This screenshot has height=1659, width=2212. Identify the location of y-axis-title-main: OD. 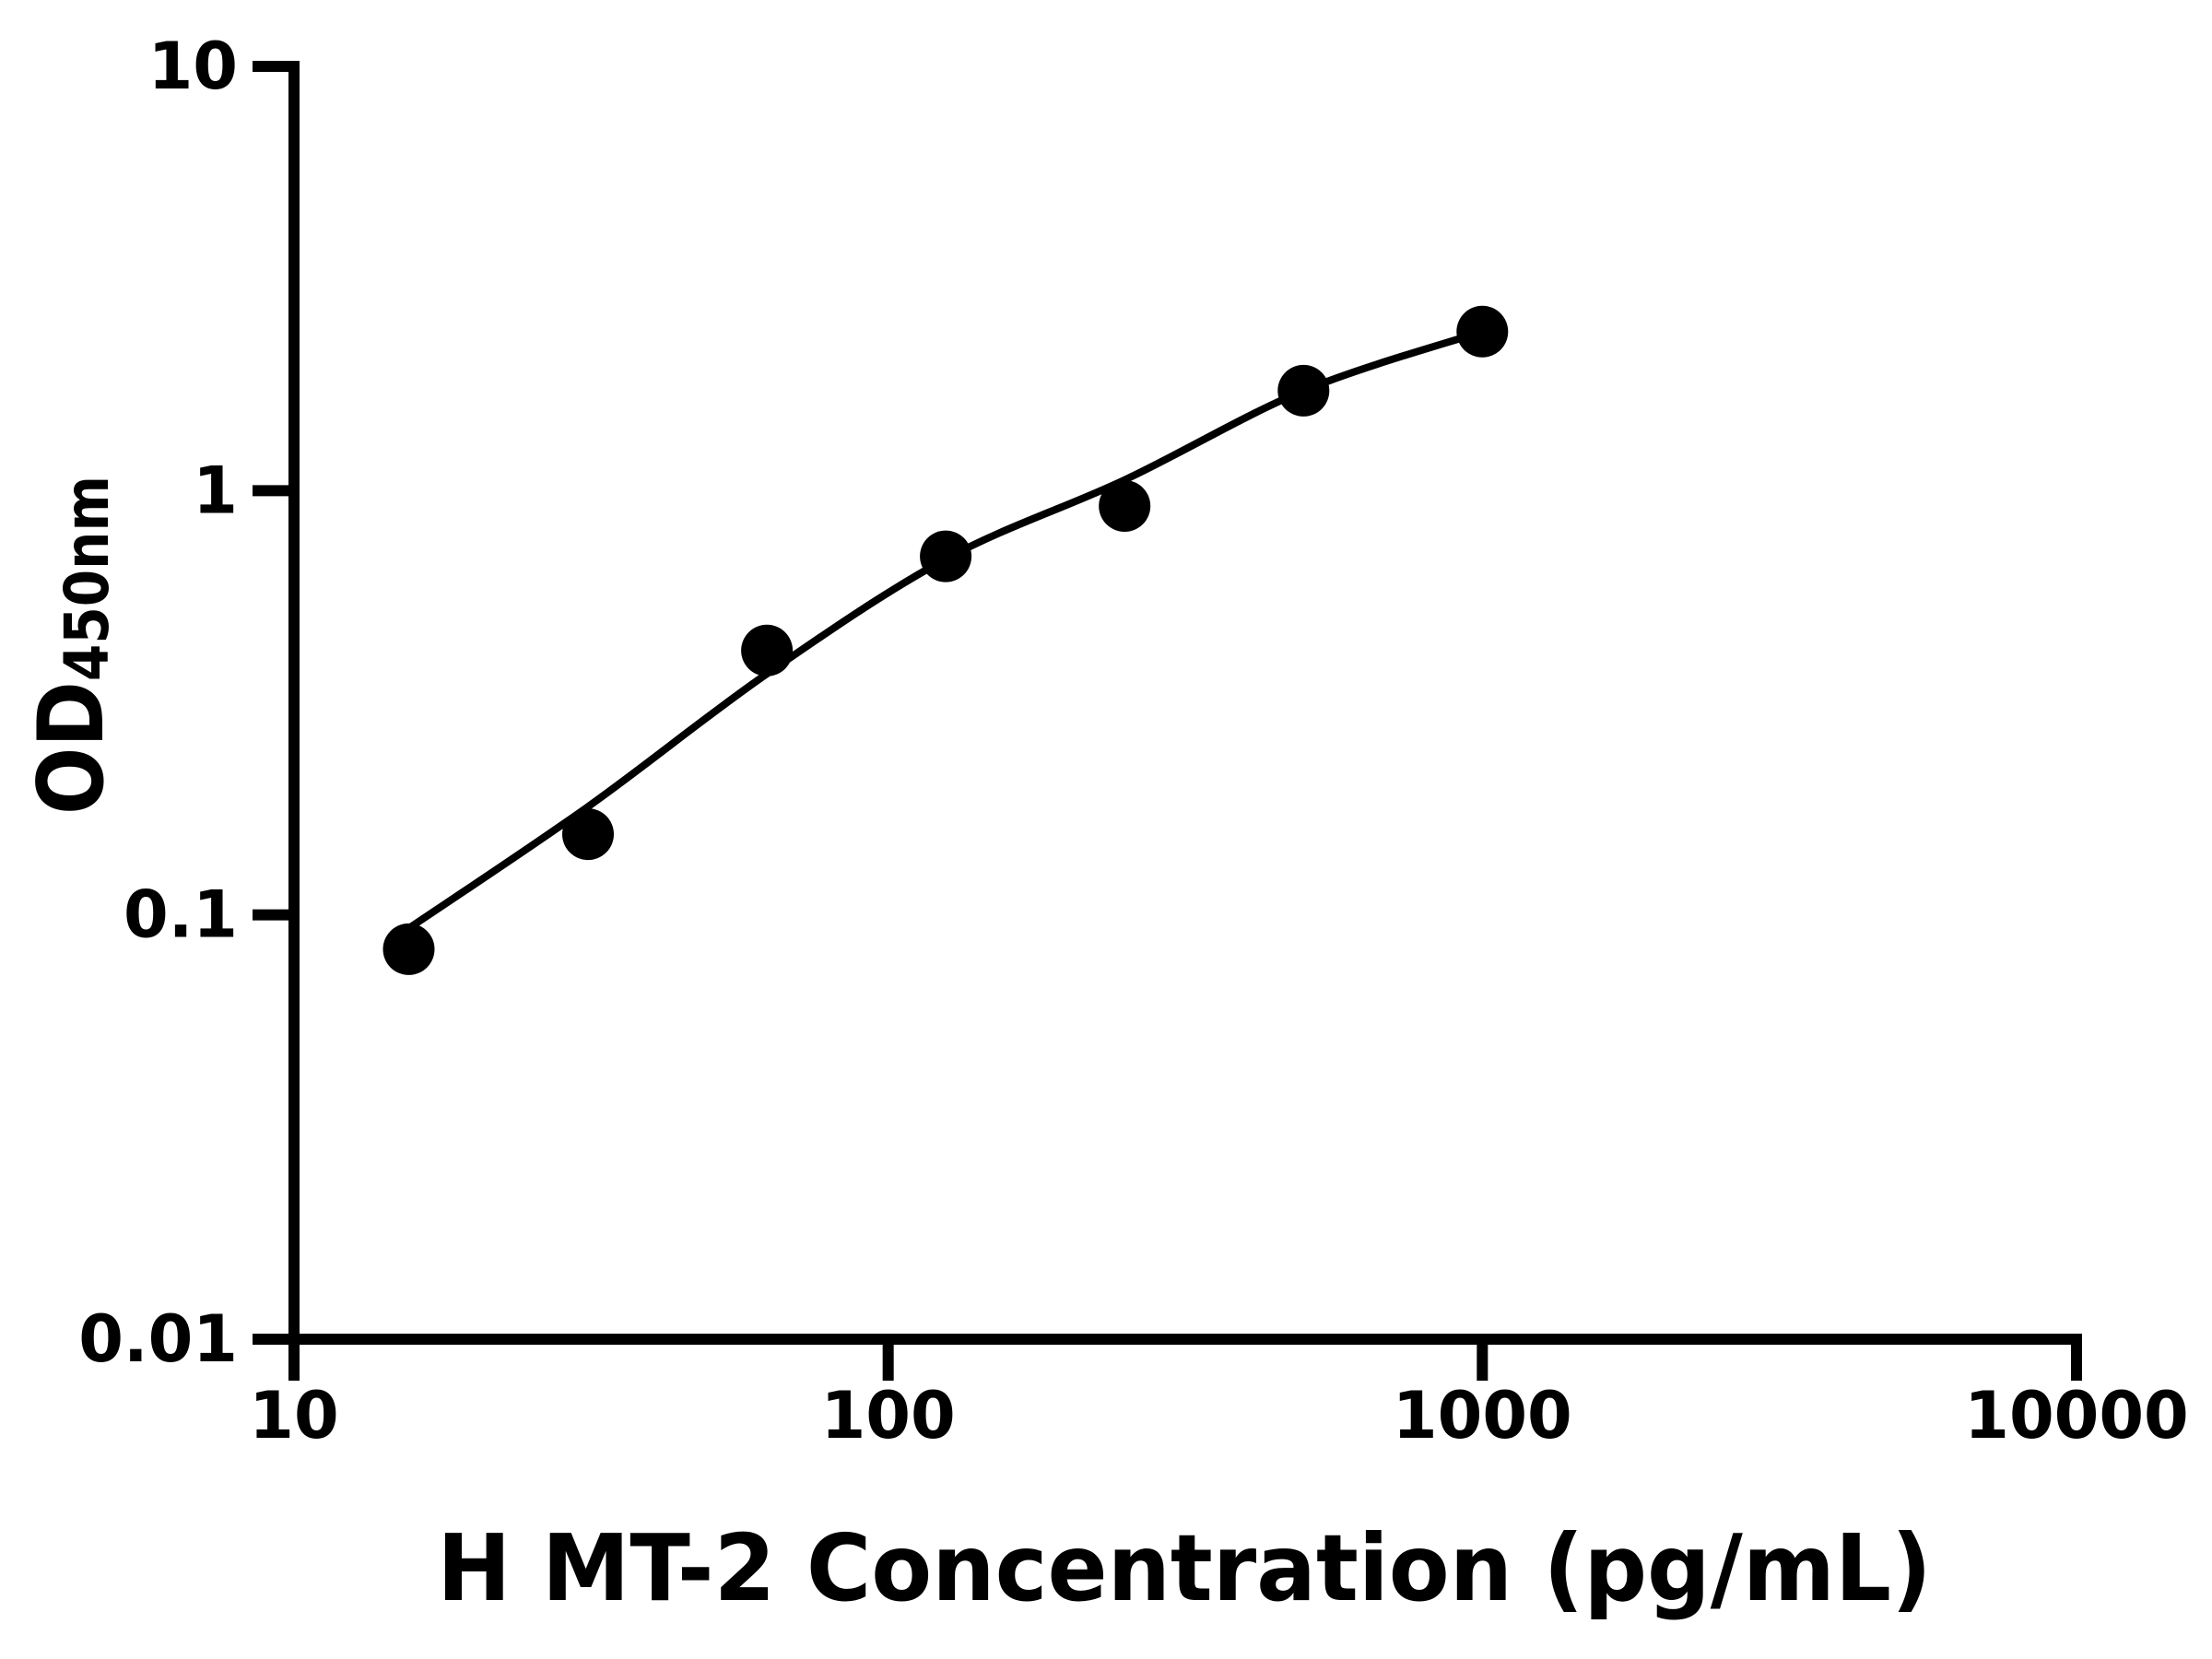
(71, 748).